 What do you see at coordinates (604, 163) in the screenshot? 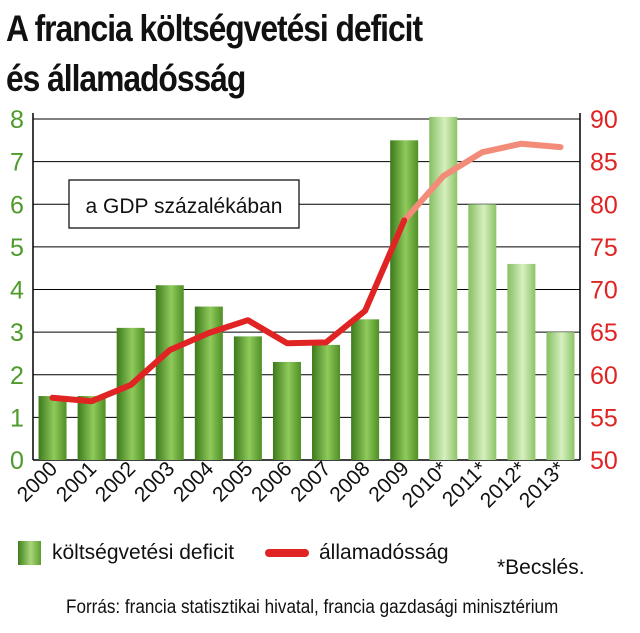
I see `right-axis-tick-7: 85` at bounding box center [604, 163].